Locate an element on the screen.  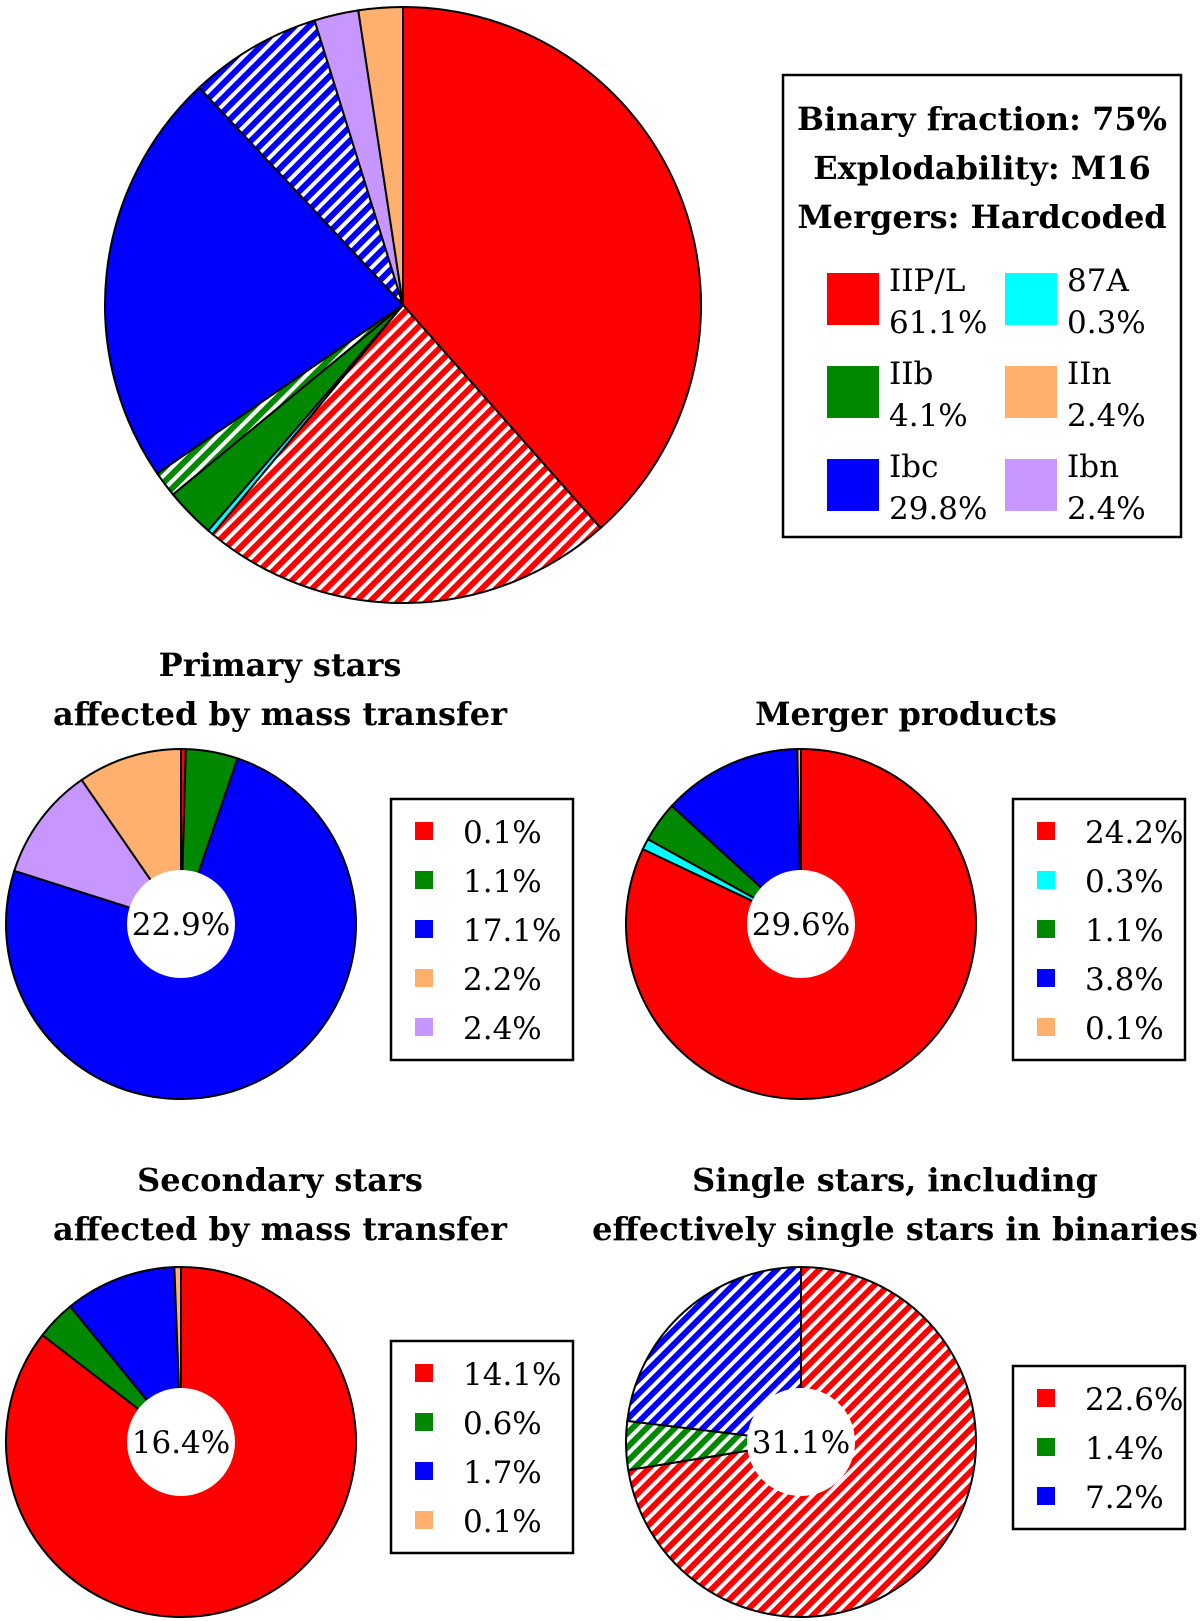
main-legend-type-iin: IIn is located at coordinates (1089, 374).